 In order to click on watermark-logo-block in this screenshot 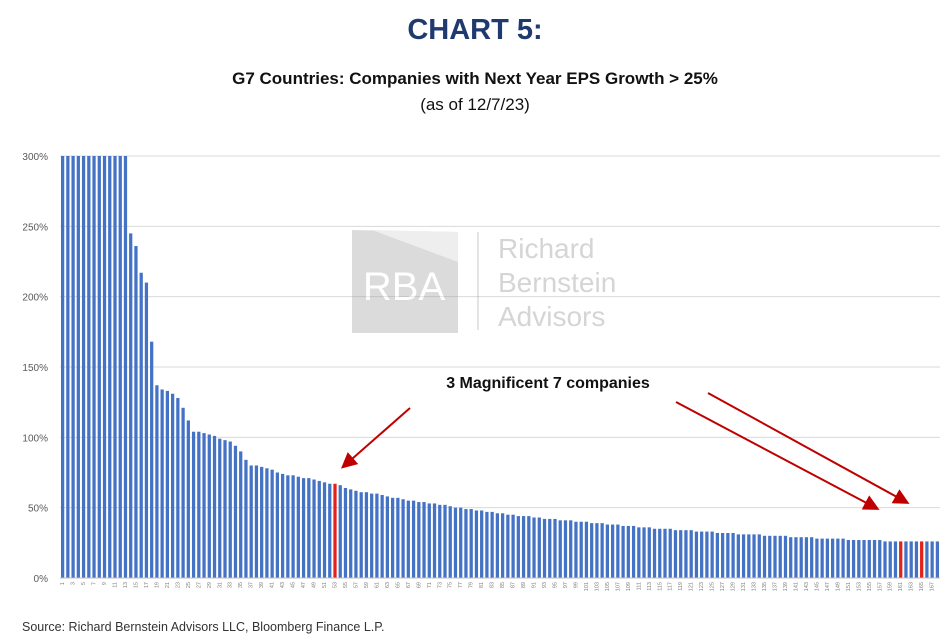, I will do `click(405, 281)`.